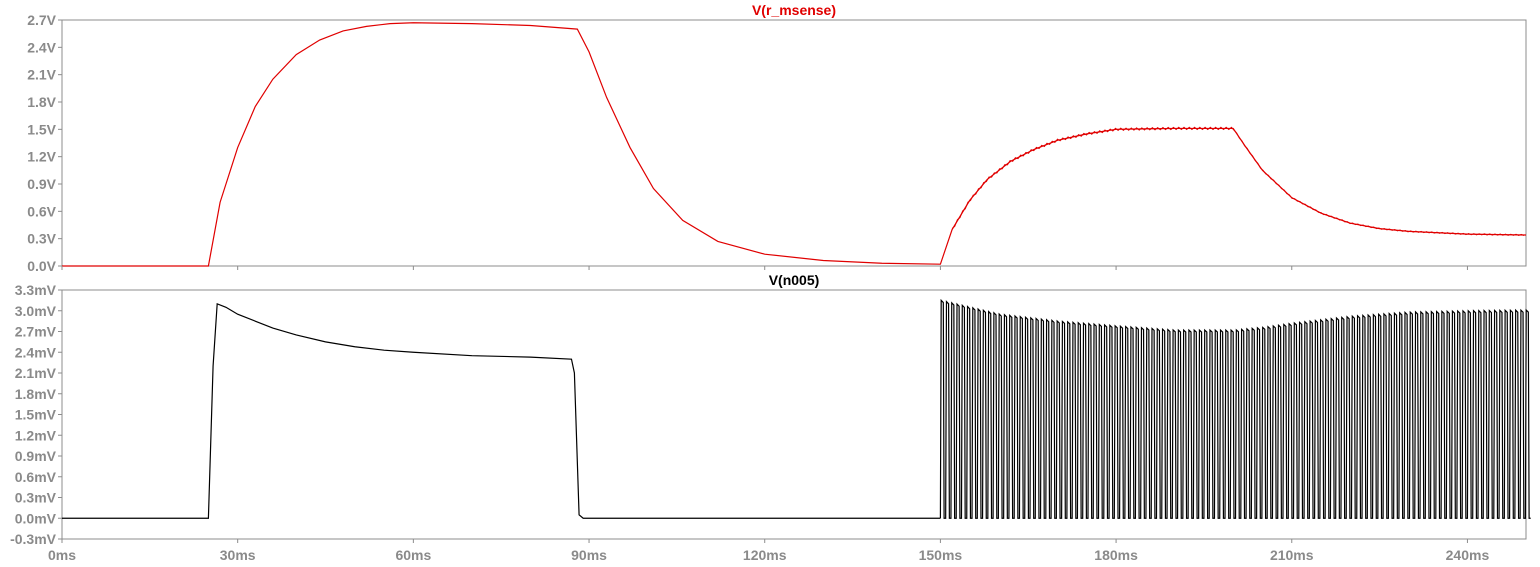 The width and height of the screenshot is (1540, 567). Describe the element at coordinates (36, 311) in the screenshot. I see `y-tick-label: 3.0mV` at that location.